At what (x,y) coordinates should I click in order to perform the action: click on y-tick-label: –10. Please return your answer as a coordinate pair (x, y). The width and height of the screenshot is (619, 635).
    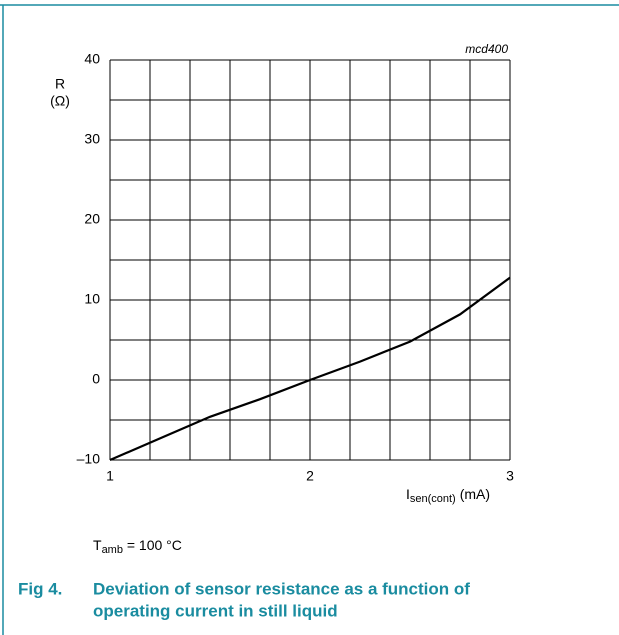
    Looking at the image, I should click on (89, 459).